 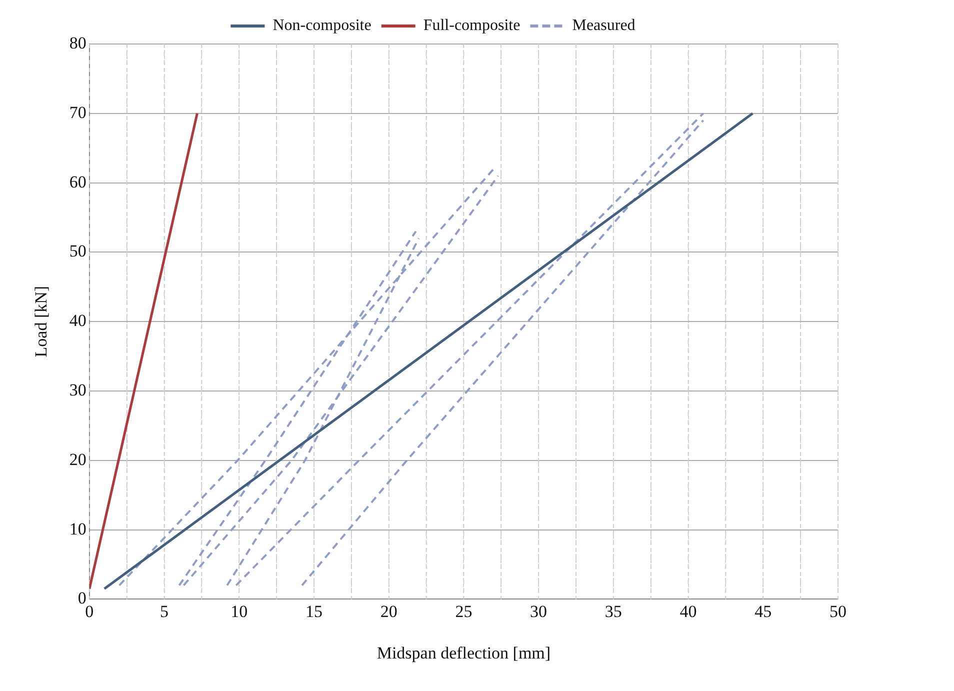 What do you see at coordinates (77, 528) in the screenshot?
I see `y-tick-label: 10` at bounding box center [77, 528].